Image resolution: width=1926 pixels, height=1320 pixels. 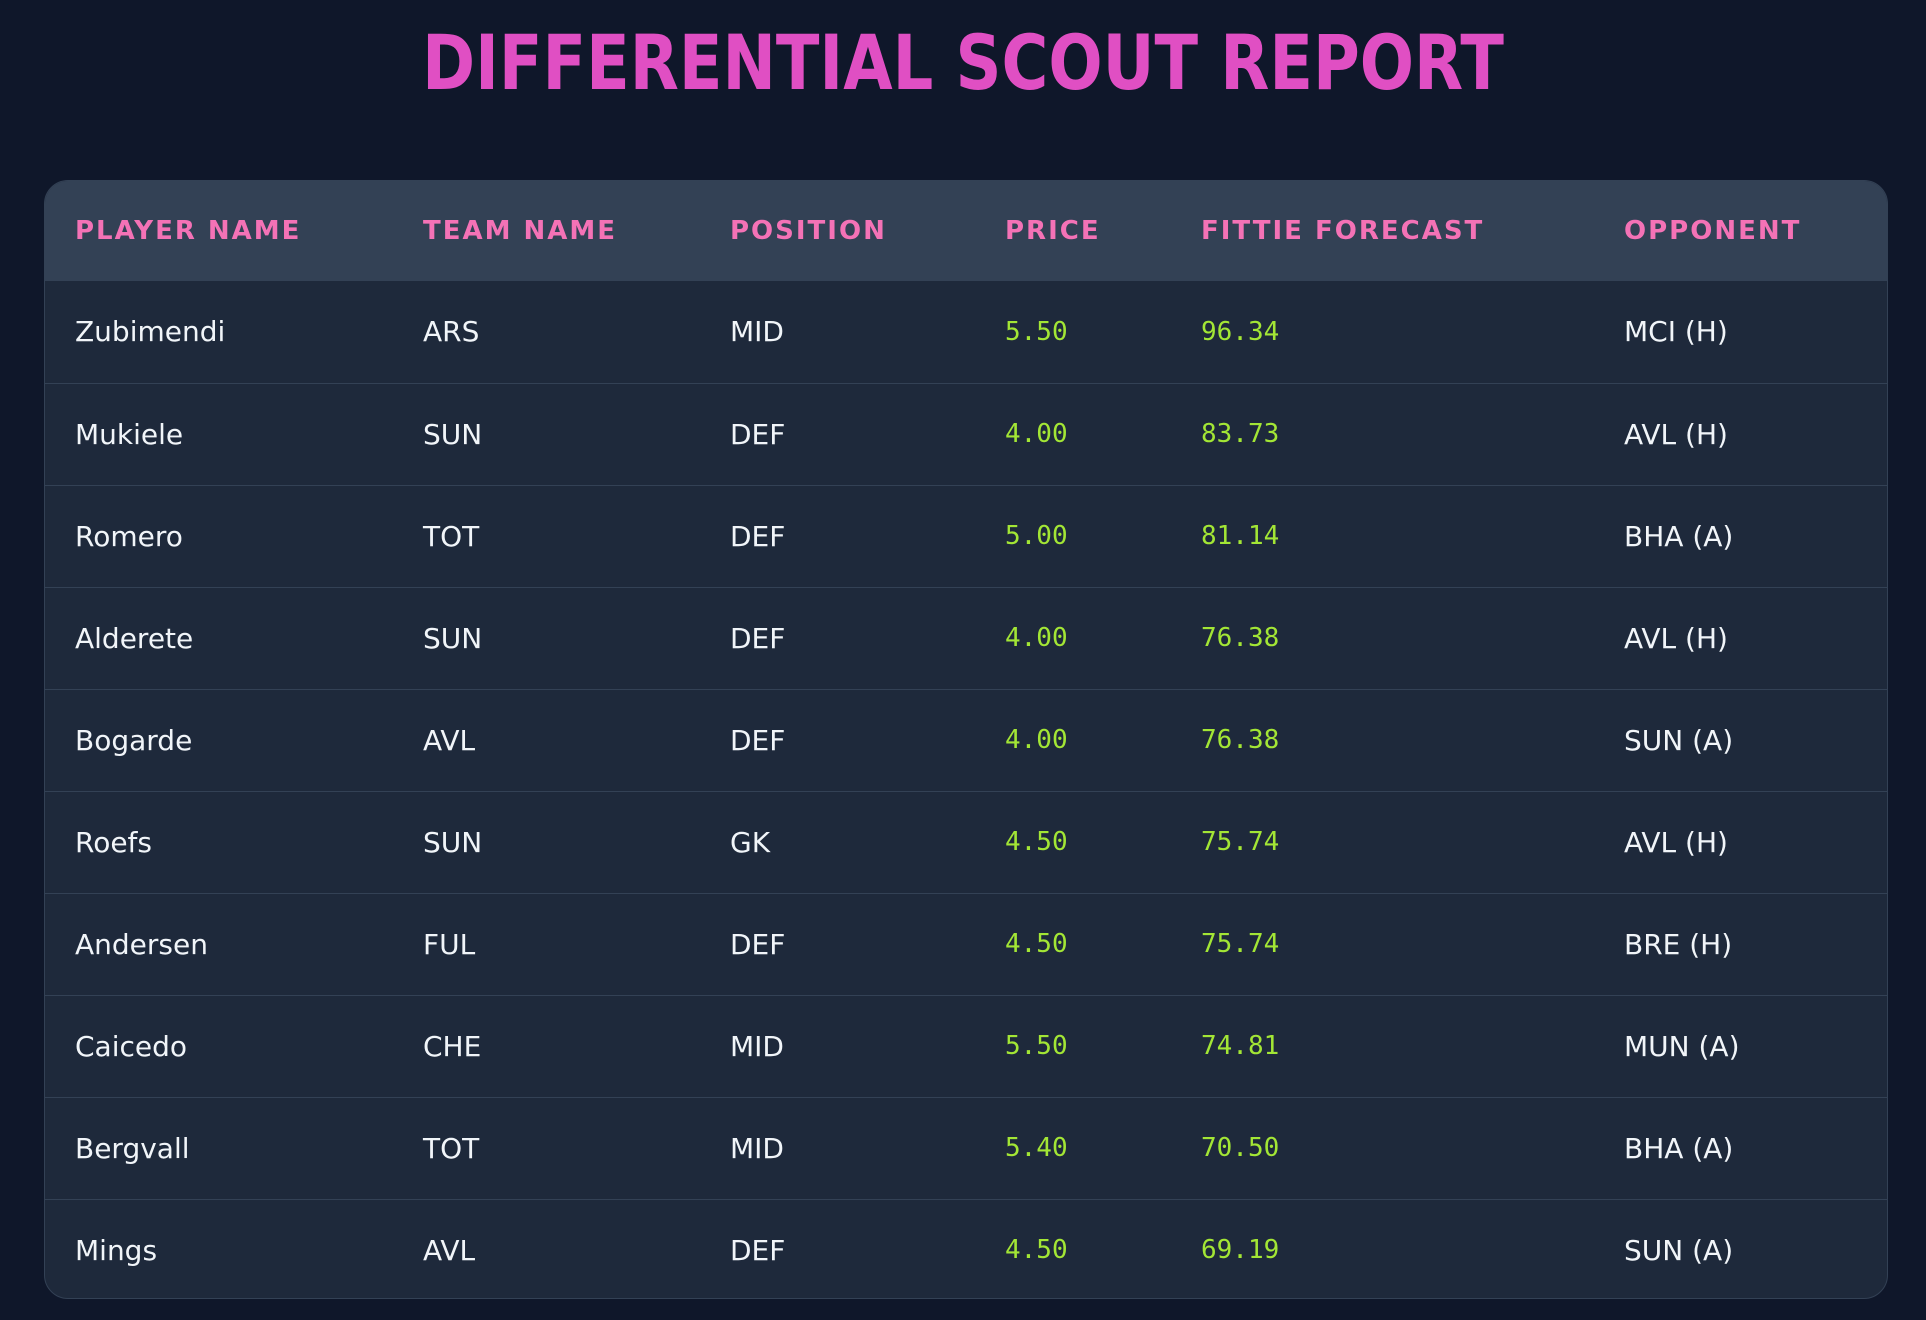 What do you see at coordinates (449, 944) in the screenshot?
I see `team-name-cell: FUL` at bounding box center [449, 944].